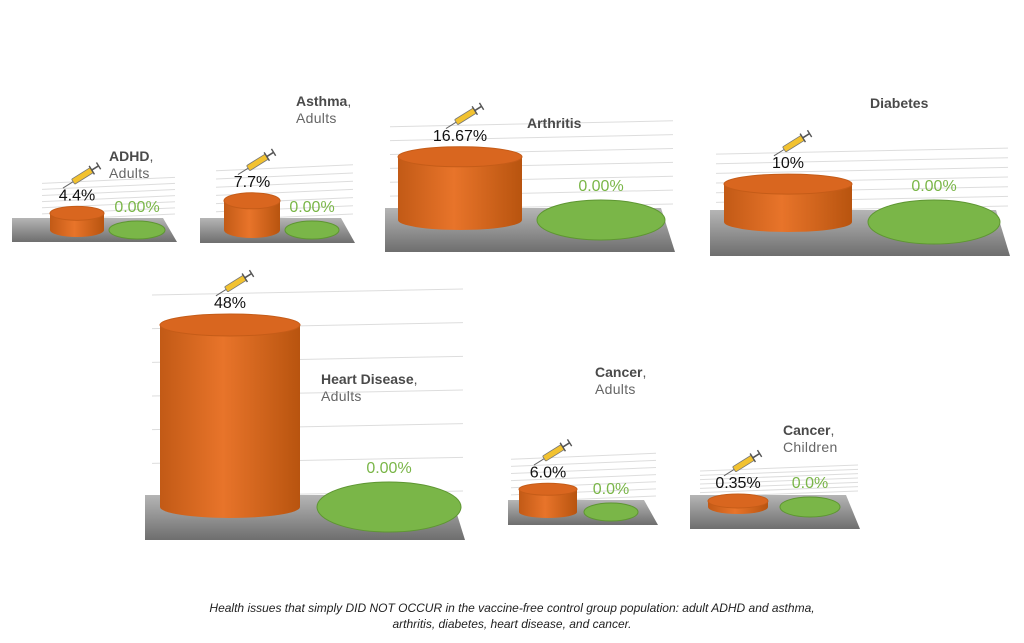 The height and width of the screenshot is (643, 1024). Describe the element at coordinates (810, 447) in the screenshot. I see `condition-group: Children` at that location.